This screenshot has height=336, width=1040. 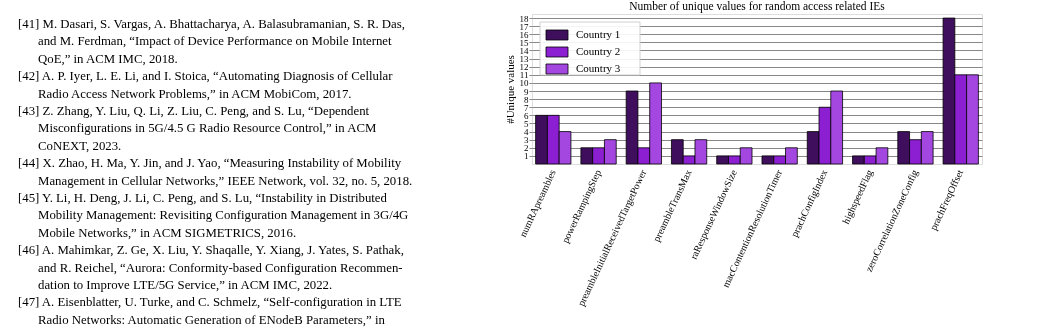 What do you see at coordinates (526, 91) in the screenshot?
I see `y-tick-label: 9` at bounding box center [526, 91].